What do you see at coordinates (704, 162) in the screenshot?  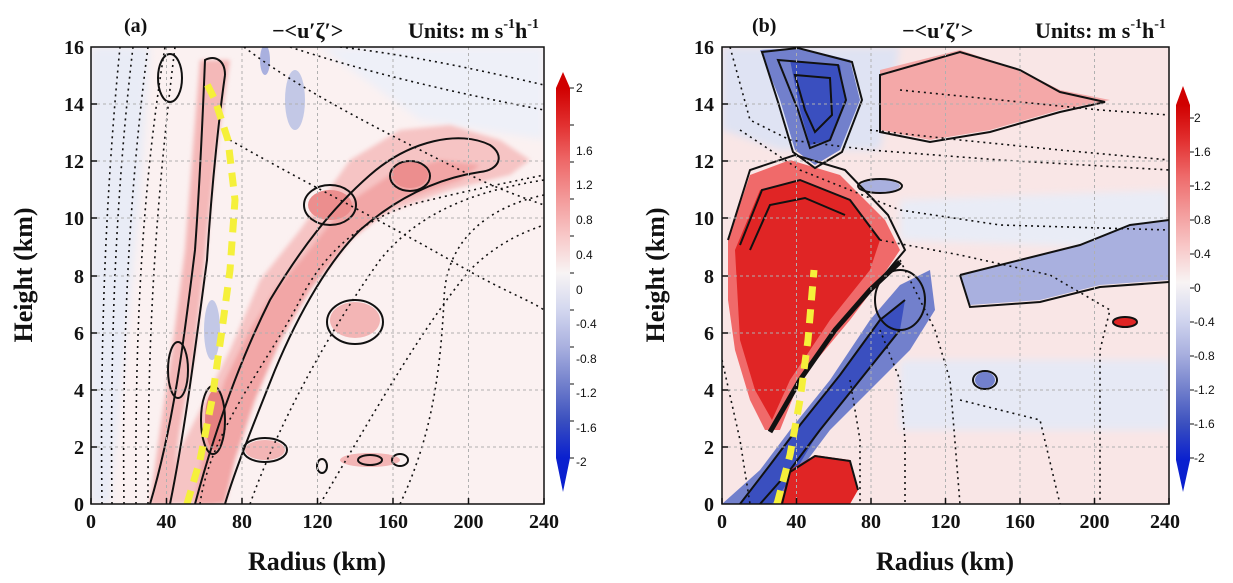 I see `ytick-b-6: 12` at bounding box center [704, 162].